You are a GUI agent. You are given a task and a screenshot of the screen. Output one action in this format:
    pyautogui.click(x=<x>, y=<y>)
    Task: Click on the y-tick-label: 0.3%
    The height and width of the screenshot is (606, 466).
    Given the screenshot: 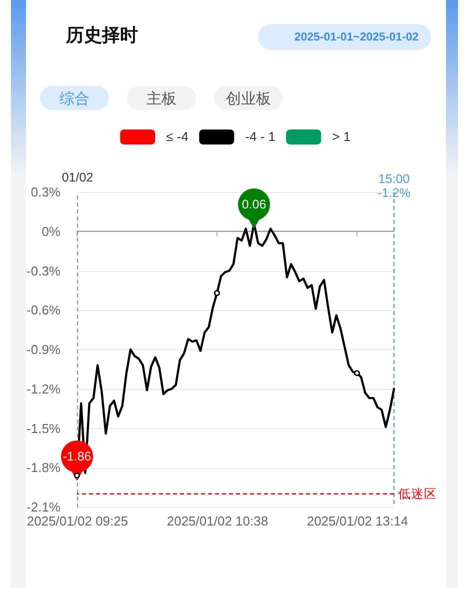 What is the action you would take?
    pyautogui.click(x=45, y=192)
    